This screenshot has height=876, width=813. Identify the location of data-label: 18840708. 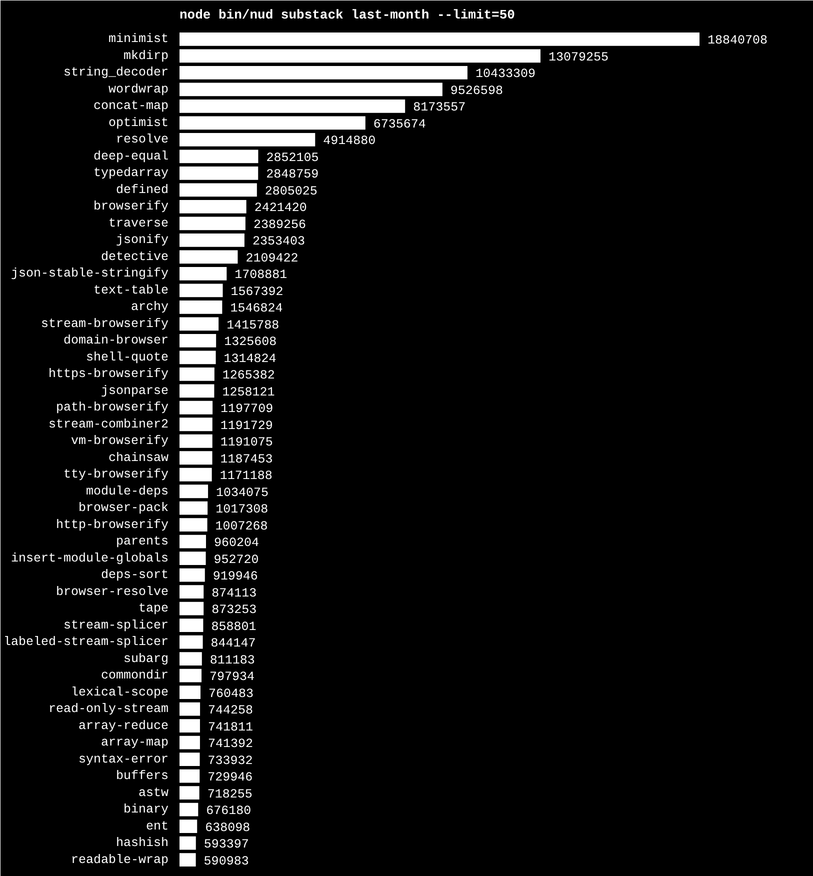
(738, 41).